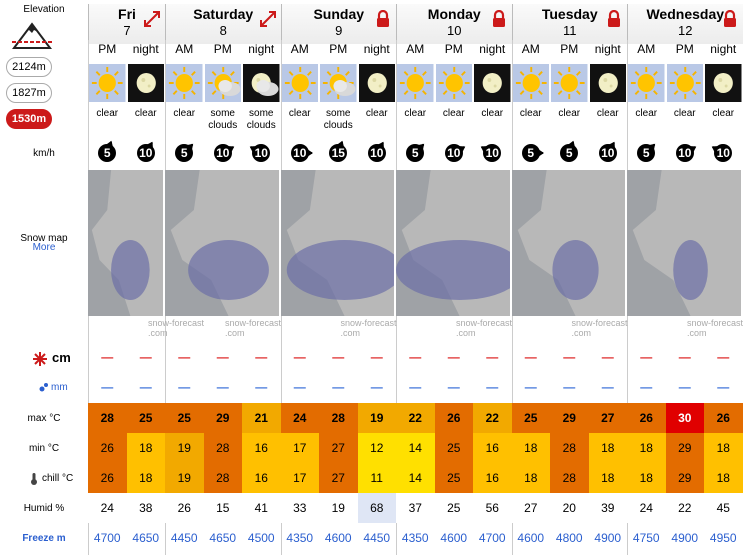  I want to click on chill-temp-cell: 27, so click(338, 478).